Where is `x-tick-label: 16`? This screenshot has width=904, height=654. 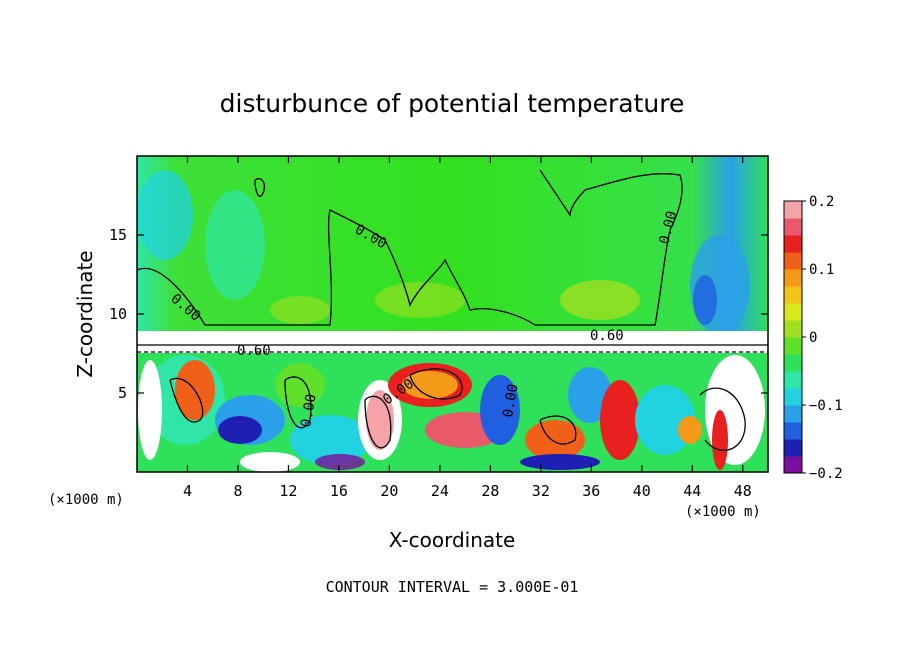 x-tick-label: 16 is located at coordinates (339, 491).